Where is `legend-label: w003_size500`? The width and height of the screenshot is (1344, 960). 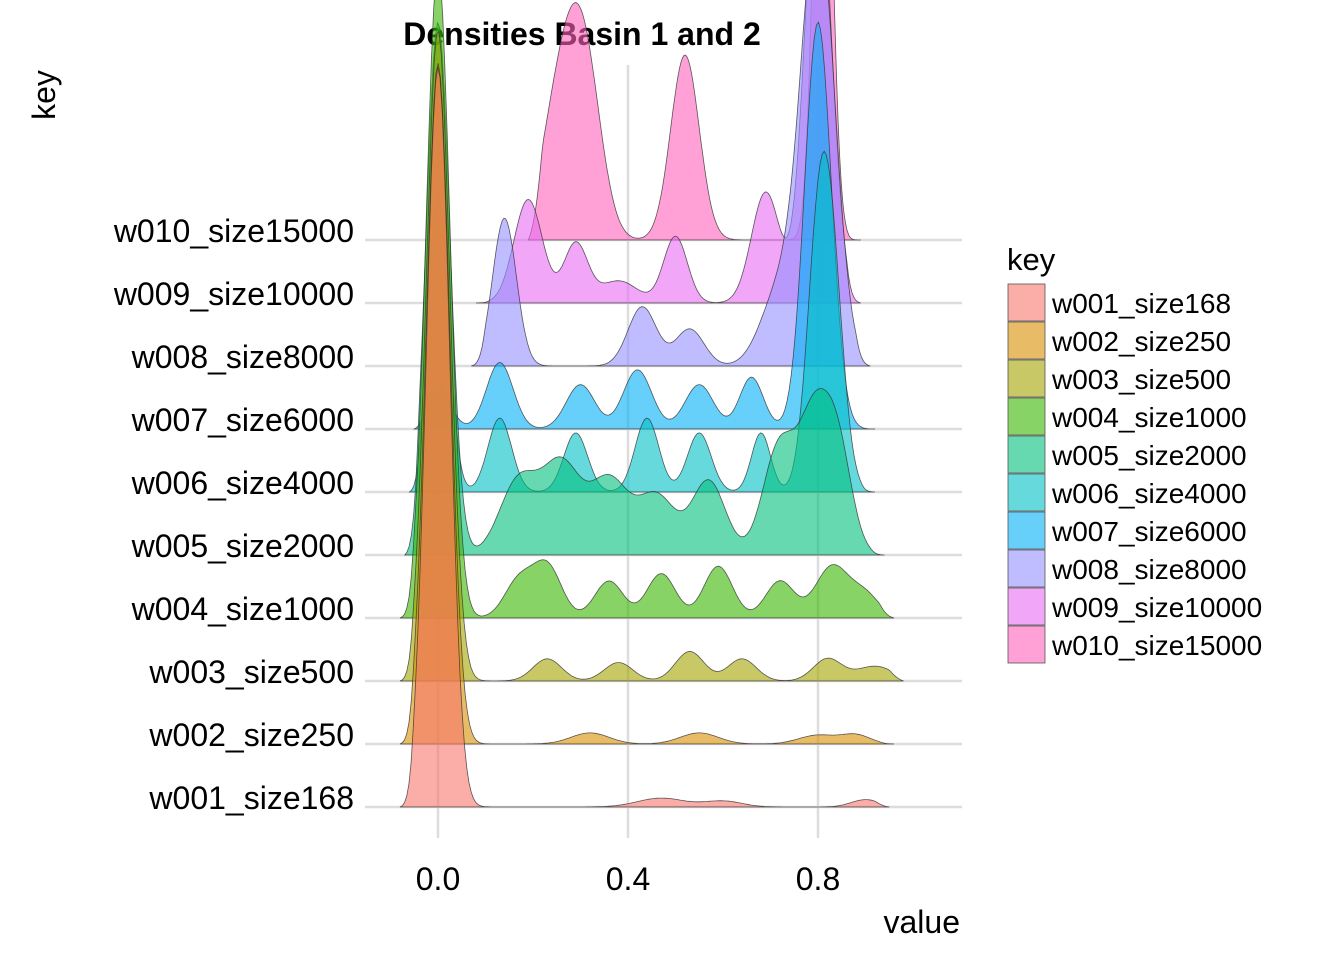
legend-label: w003_size500 is located at coordinates (1141, 379).